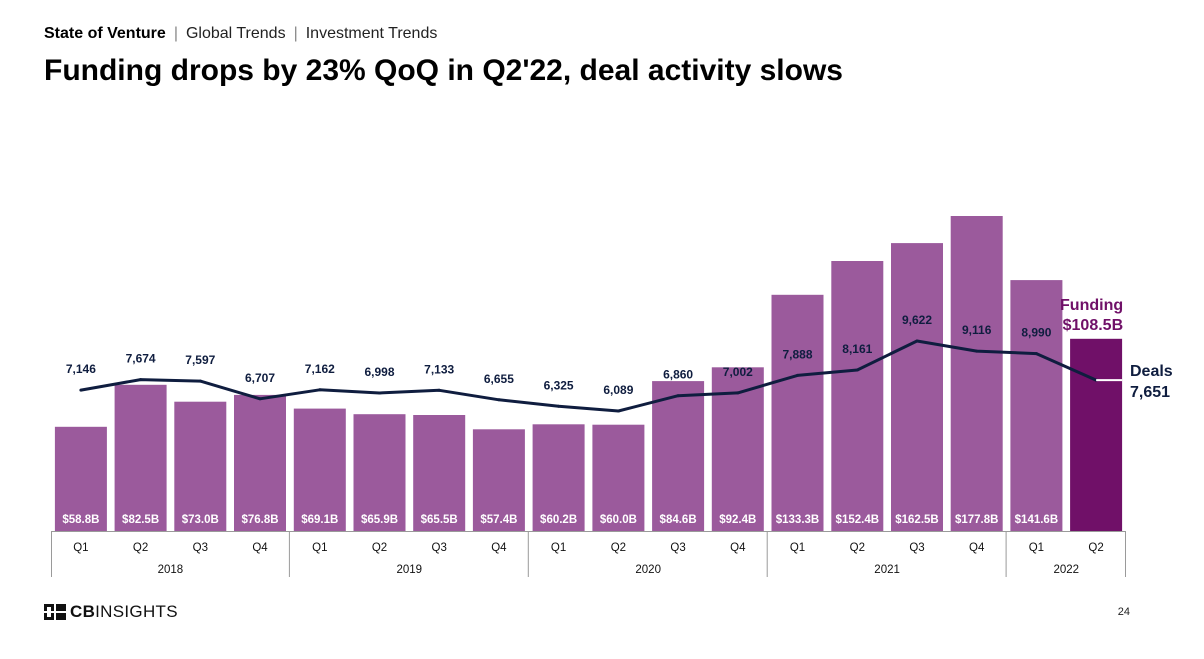  I want to click on deals-data-label: 7,162, so click(320, 369).